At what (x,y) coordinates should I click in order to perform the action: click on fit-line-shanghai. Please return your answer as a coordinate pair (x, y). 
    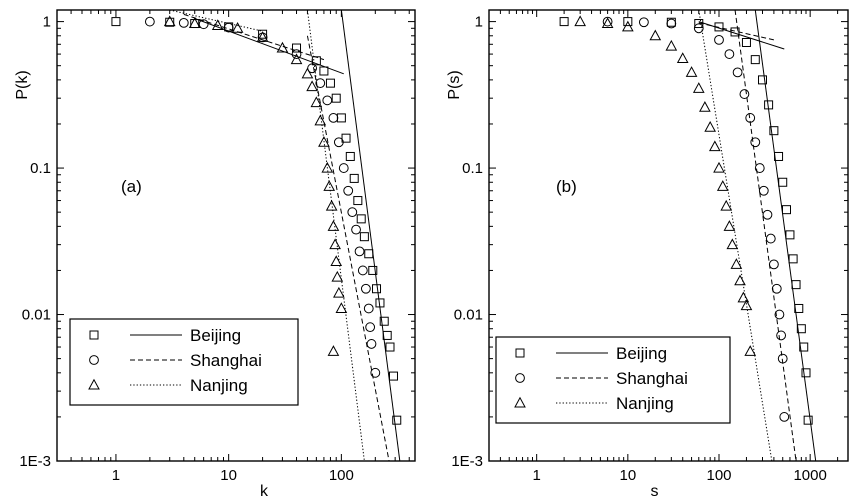
    Looking at the image, I should click on (348, 248).